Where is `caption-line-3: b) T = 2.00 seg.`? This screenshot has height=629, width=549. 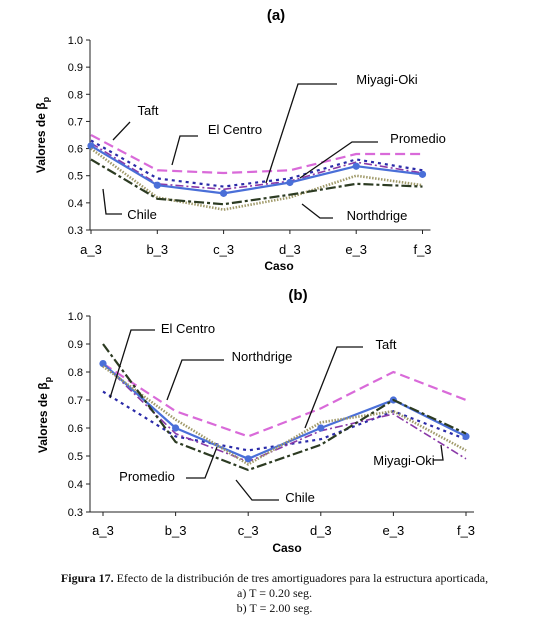
caption-line-3: b) T = 2.00 seg. is located at coordinates (274, 608).